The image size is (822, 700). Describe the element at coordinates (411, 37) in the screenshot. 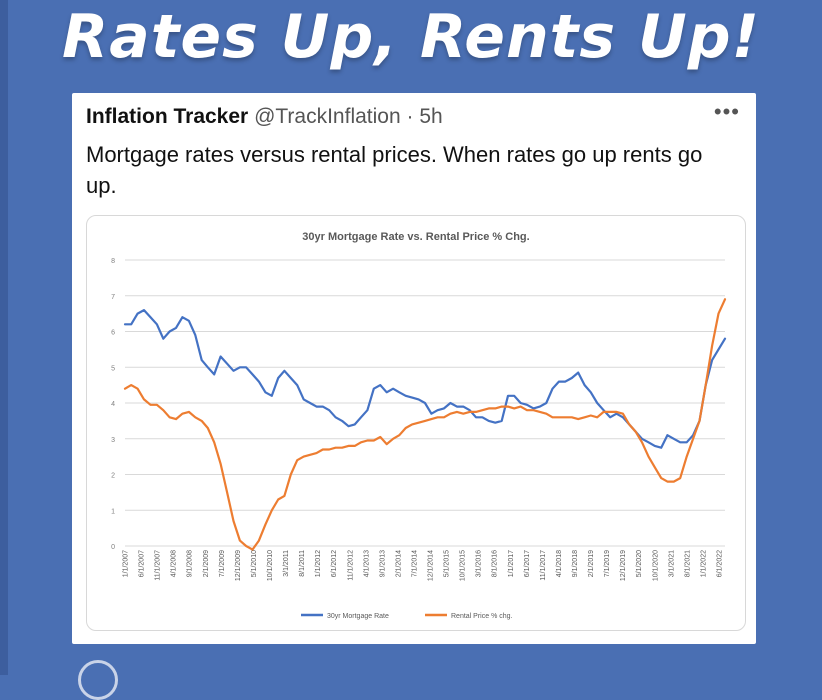

I see `headline: Rates Up, Rents Up!` at that location.